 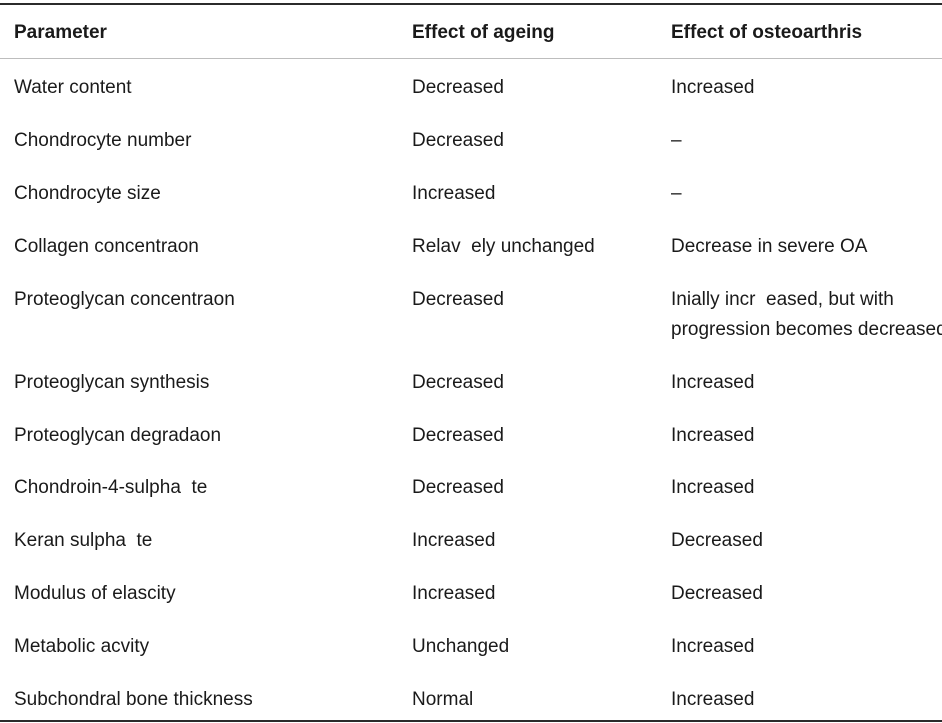 What do you see at coordinates (106, 246) in the screenshot?
I see `cell-parameter: Collagen concentraon` at bounding box center [106, 246].